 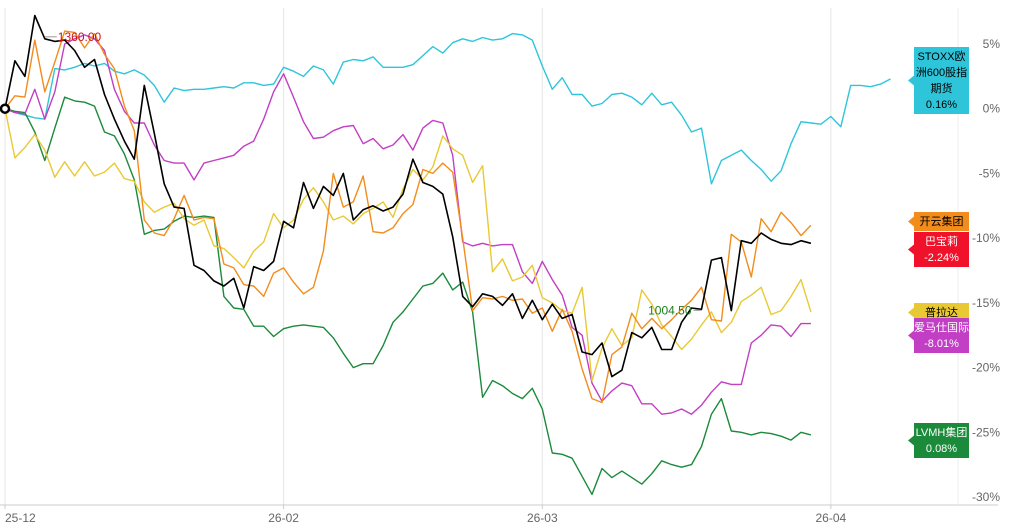 What do you see at coordinates (986, 497) in the screenshot?
I see `y-tick-label: -30%` at bounding box center [986, 497].